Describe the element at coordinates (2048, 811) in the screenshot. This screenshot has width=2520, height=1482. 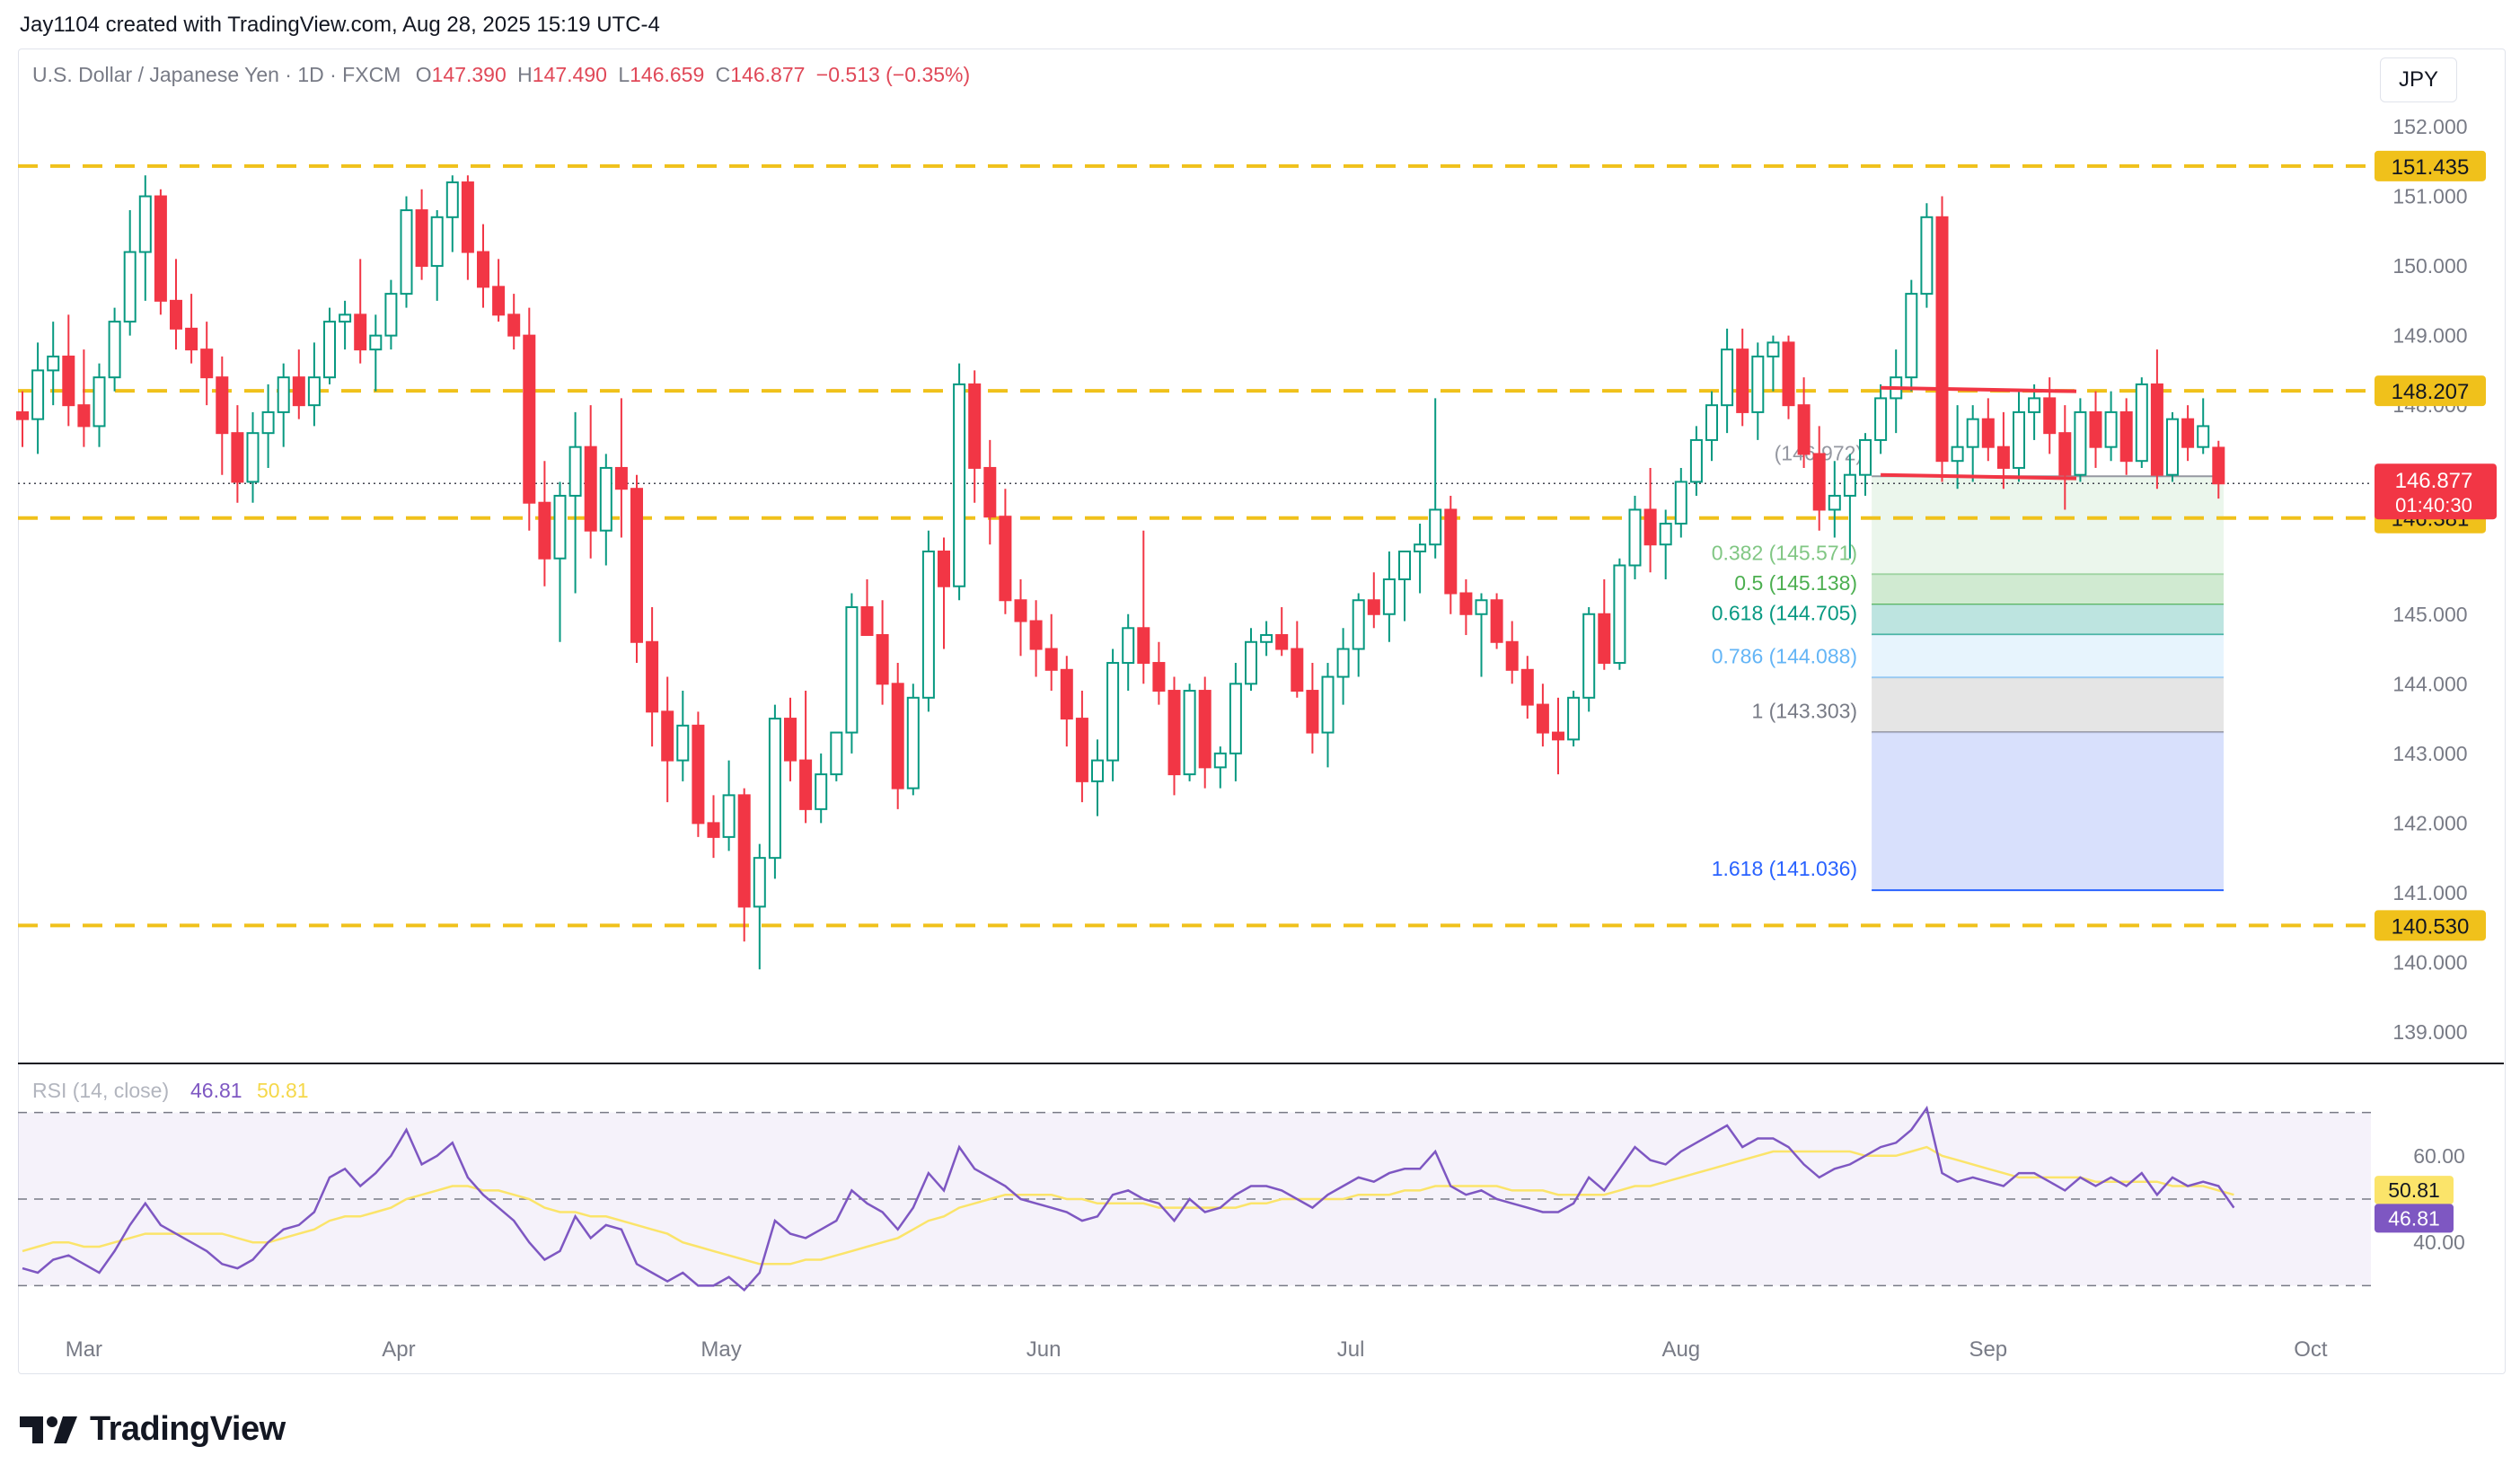
I see `fib-zone-1.618` at that location.